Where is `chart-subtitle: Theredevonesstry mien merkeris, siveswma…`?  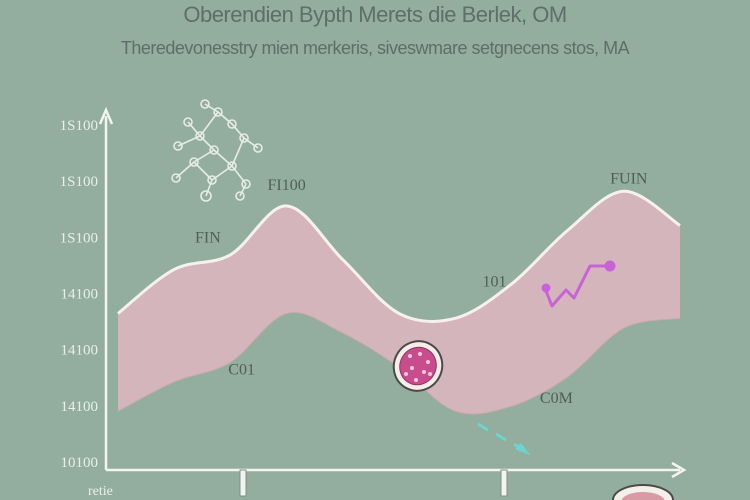 chart-subtitle: Theredevonesstry mien merkeris, siveswma… is located at coordinates (375, 48).